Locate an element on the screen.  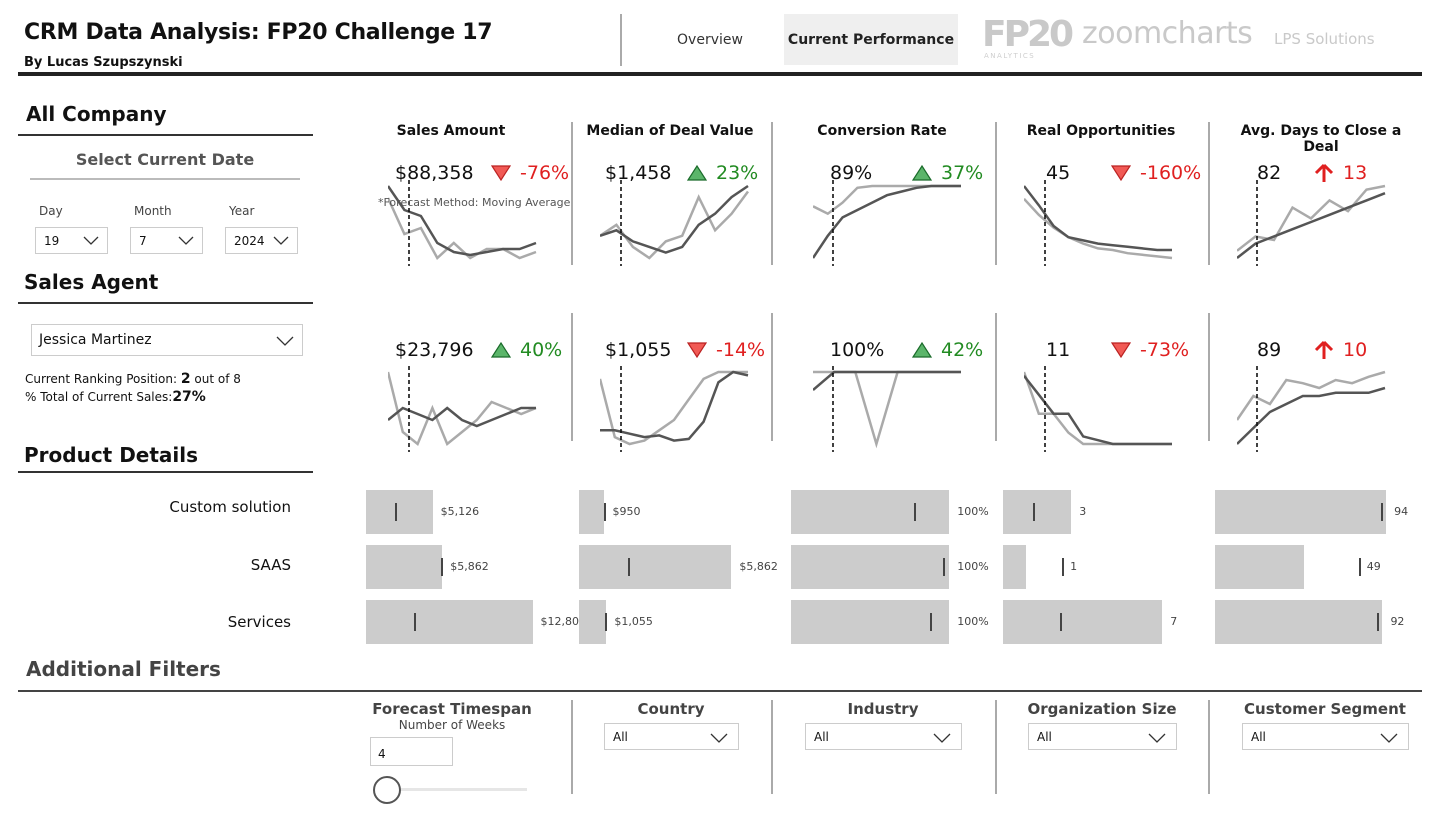
kpi-company-delta: 13 is located at coordinates (1340, 173).